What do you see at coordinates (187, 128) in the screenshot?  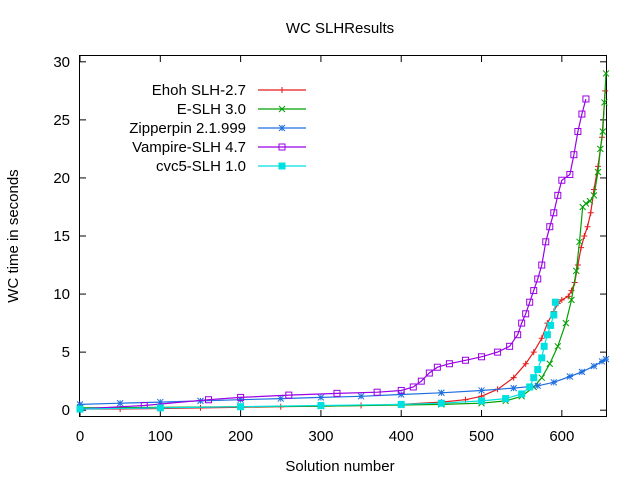 I see `legend-label: Zipperpin 2.1.999` at bounding box center [187, 128].